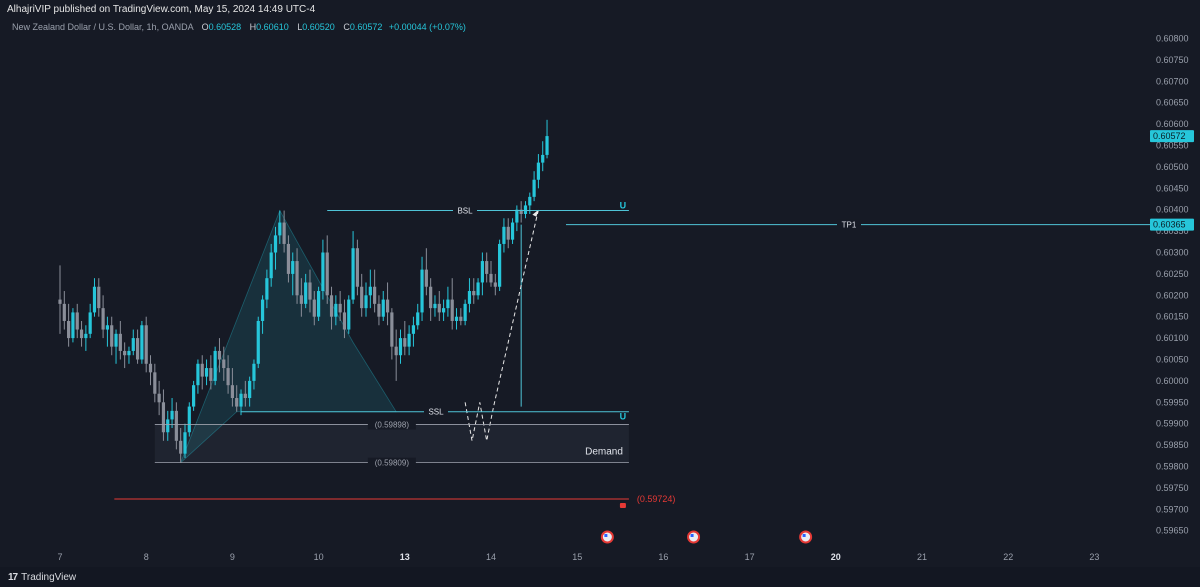 The image size is (1200, 587). What do you see at coordinates (1172, 295) in the screenshot?
I see `price-tick: 0.60200` at bounding box center [1172, 295].